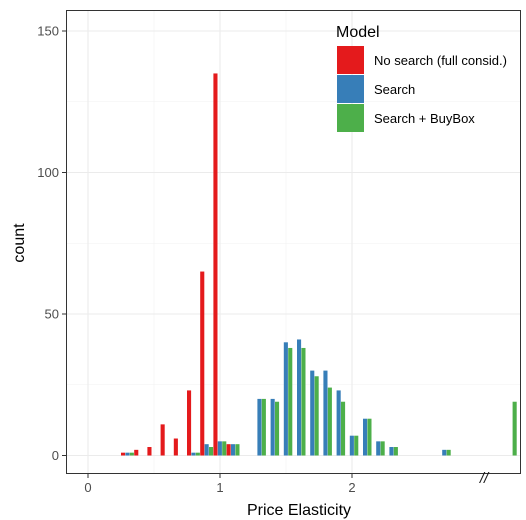 The image size is (526, 520). Describe the element at coordinates (299, 510) in the screenshot. I see `x-axis-title: Price Elasticity` at that location.